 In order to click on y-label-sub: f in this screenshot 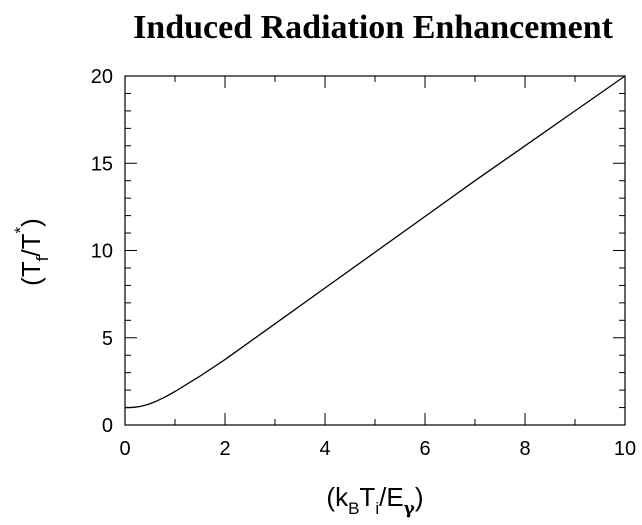, I will do `click(42, 258)`.